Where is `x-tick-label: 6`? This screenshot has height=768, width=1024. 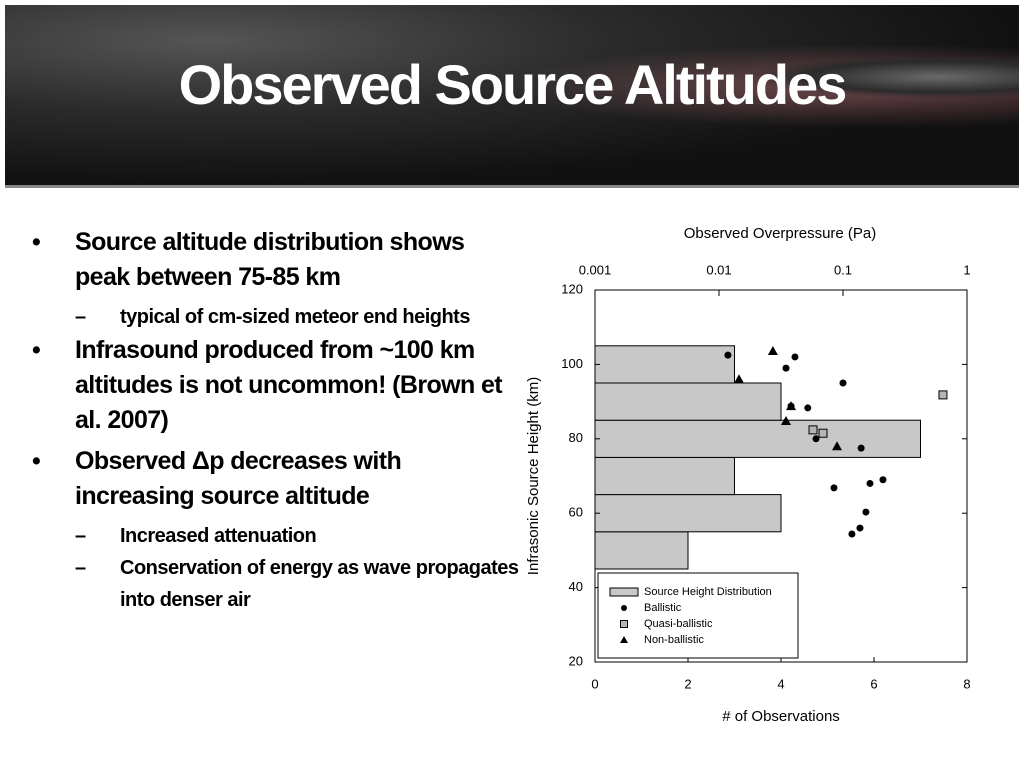
x-tick-label: 6 is located at coordinates (873, 683).